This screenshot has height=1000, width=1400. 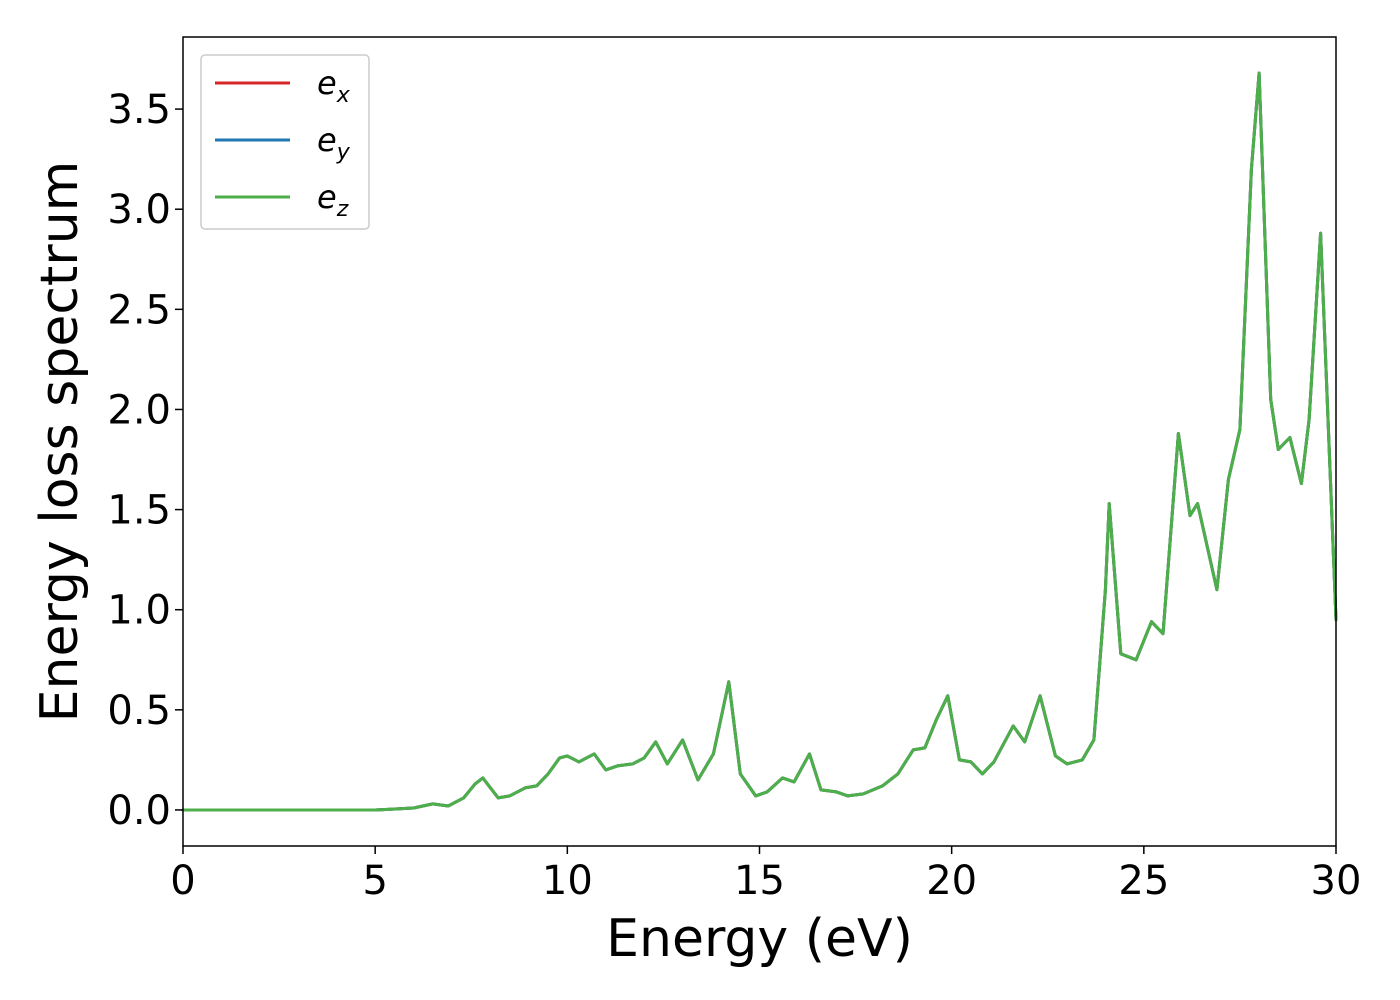 What do you see at coordinates (139, 811) in the screenshot?
I see `y-tick-label: 0.0` at bounding box center [139, 811].